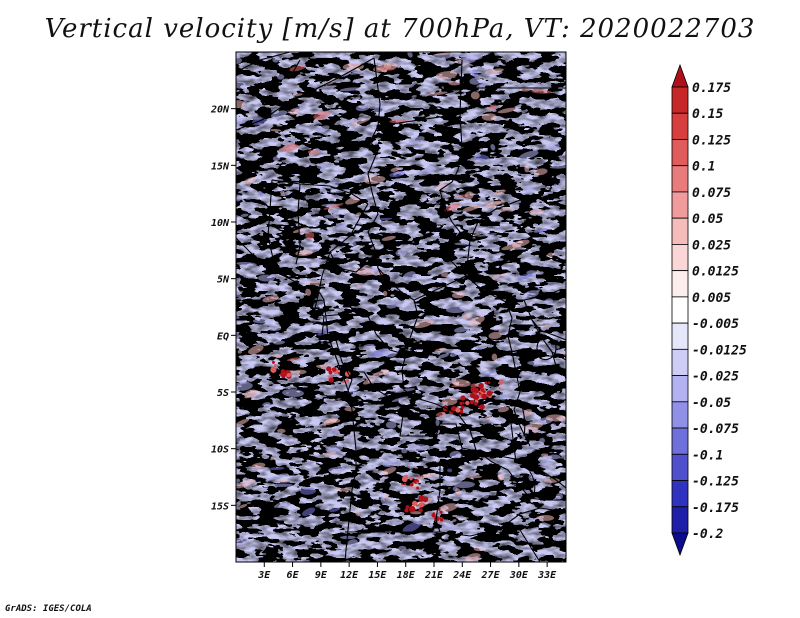 The height and width of the screenshot is (618, 800). Describe the element at coordinates (223, 393) in the screenshot. I see `lat-tick-label: 5S` at that location.